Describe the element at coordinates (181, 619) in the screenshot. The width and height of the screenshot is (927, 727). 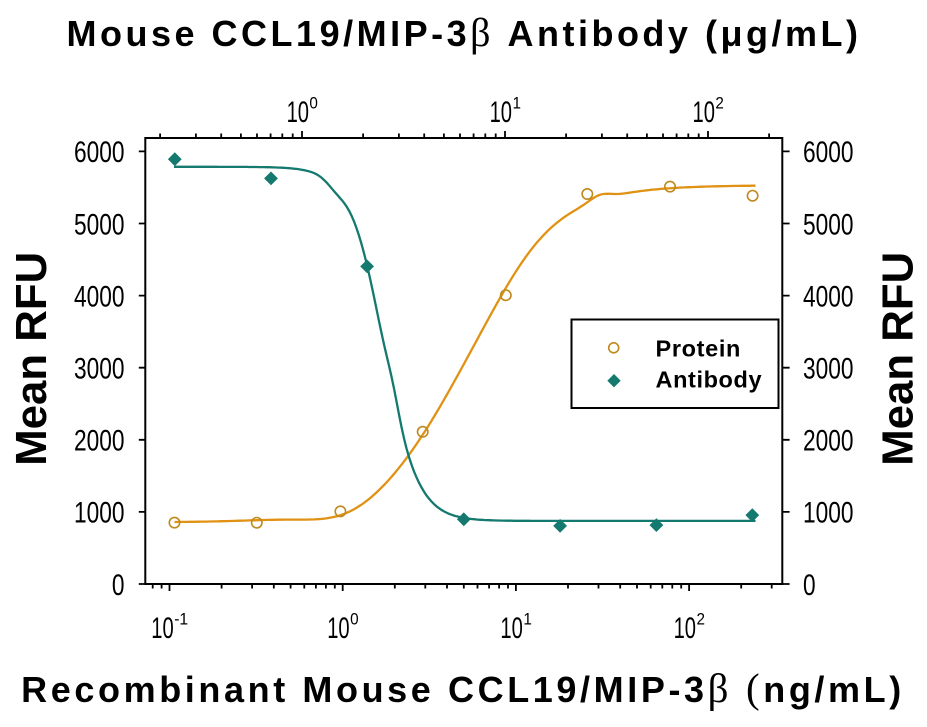
I see `svg-text: -1` at that location.